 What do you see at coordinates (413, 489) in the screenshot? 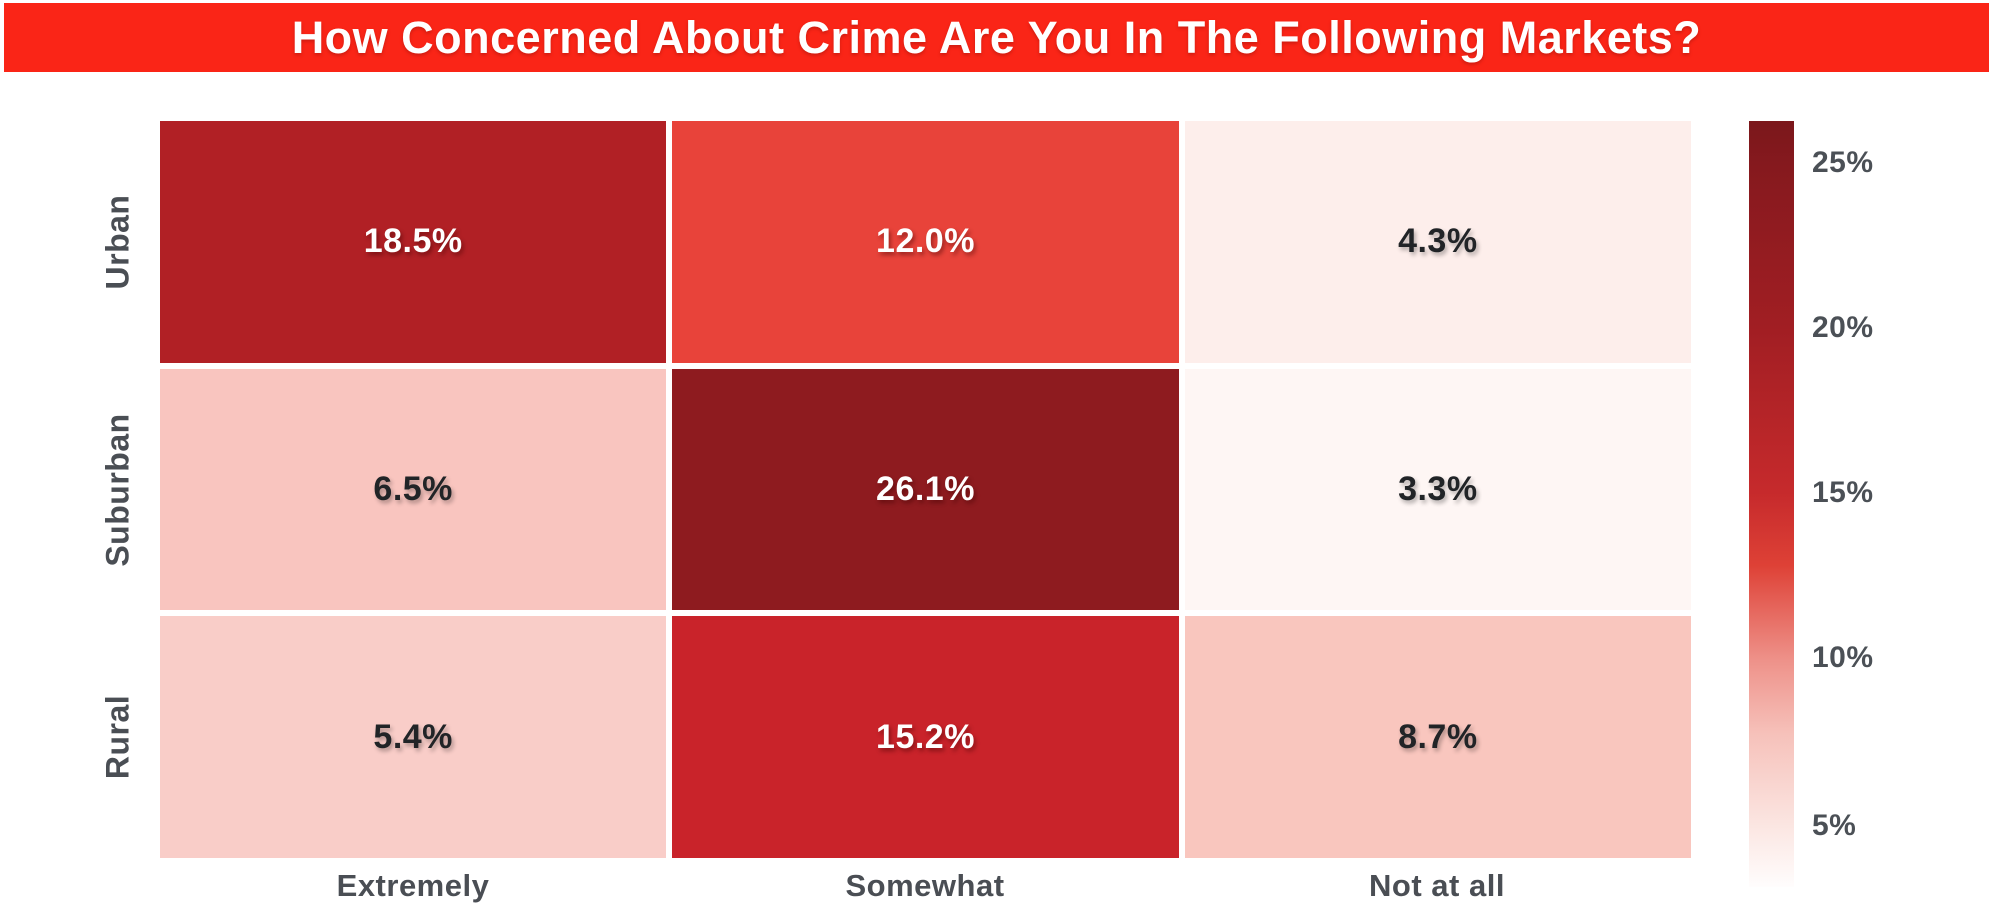
I see `heatmap-cell-suburban-extremely: 6.5%` at bounding box center [413, 489].